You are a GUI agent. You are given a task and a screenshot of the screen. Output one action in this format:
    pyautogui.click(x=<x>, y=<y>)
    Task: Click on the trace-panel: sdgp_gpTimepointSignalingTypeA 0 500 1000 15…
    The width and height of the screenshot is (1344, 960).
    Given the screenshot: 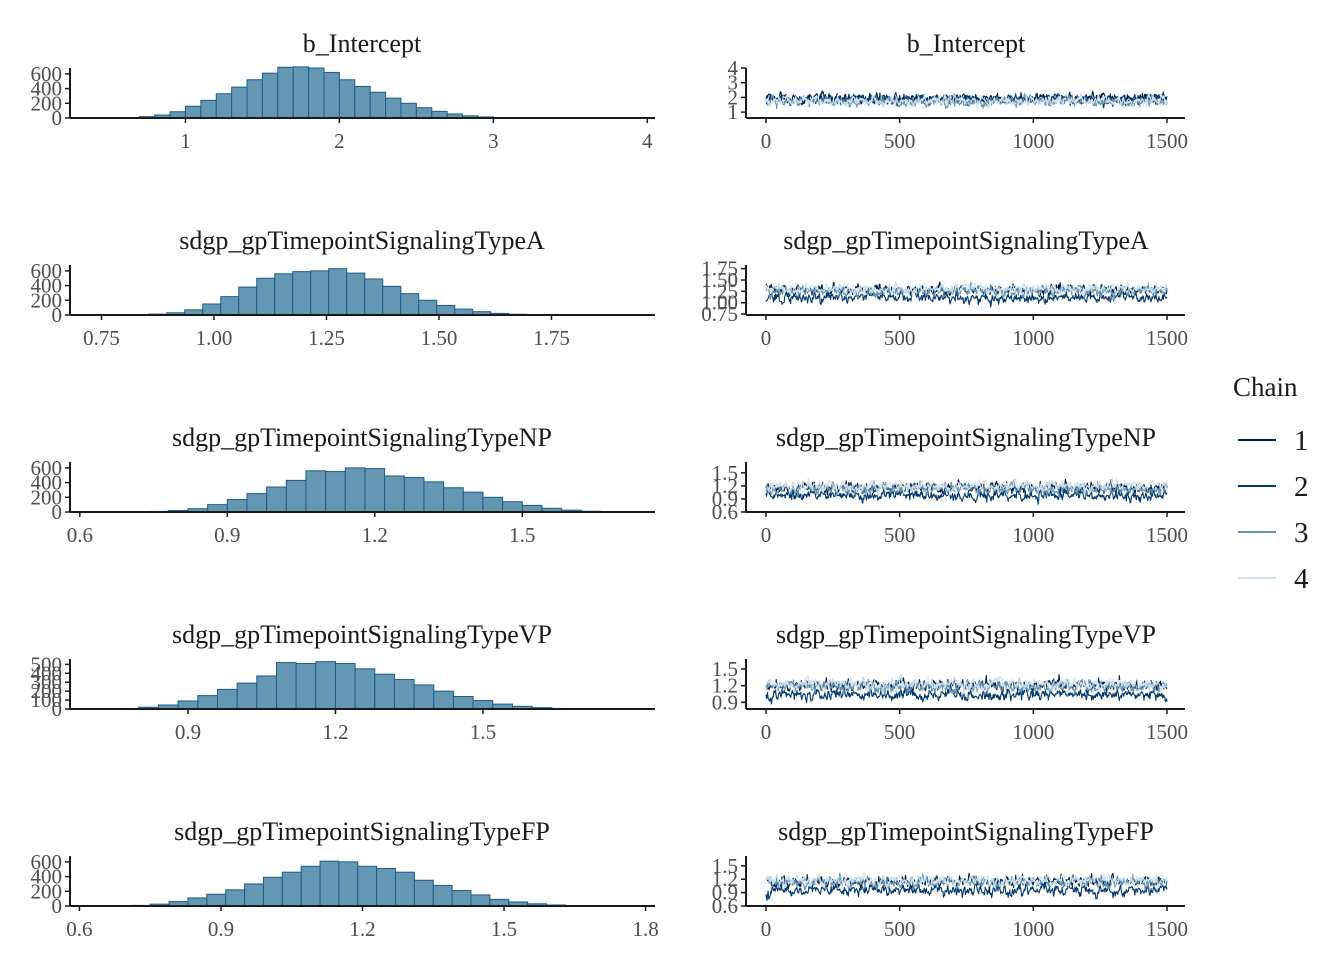 What is the action you would take?
    pyautogui.click(x=944, y=288)
    